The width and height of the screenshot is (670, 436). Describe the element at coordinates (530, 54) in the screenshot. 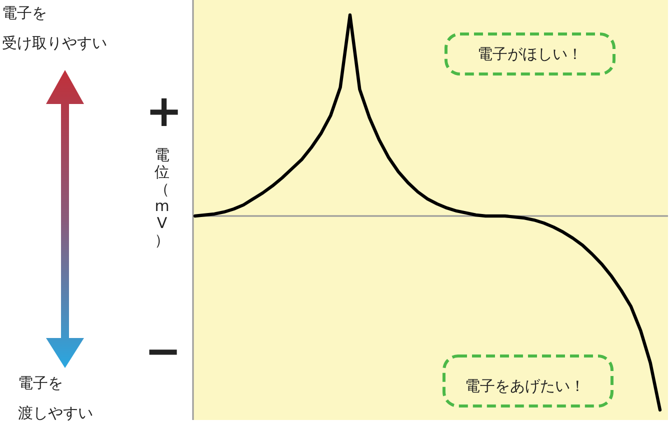

I see `annotation: 電子がほしい！` at that location.